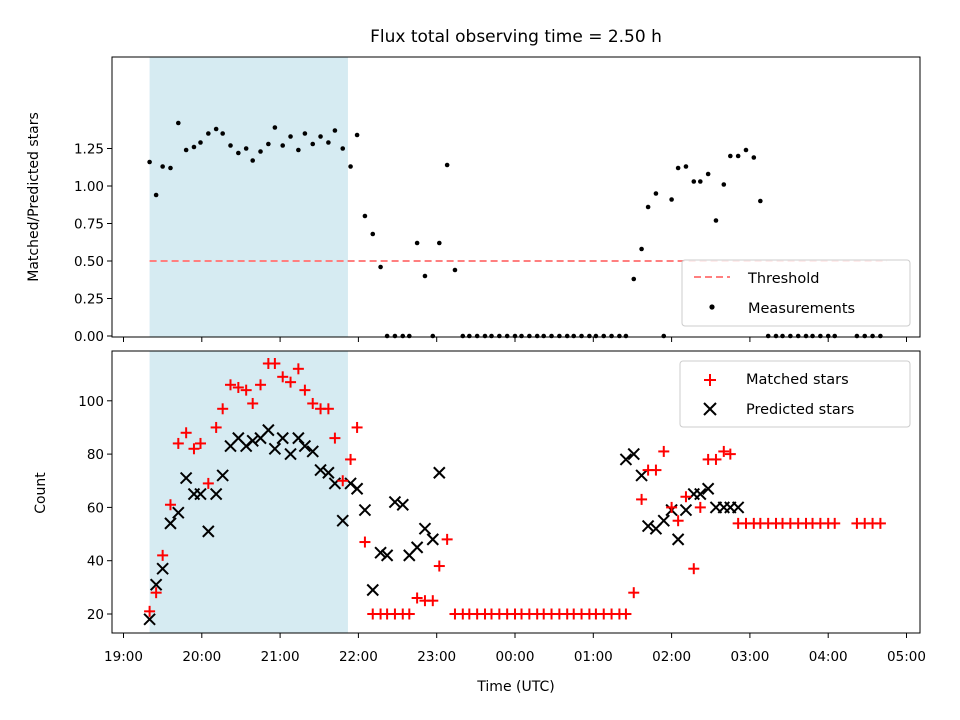 The image size is (960, 720). I want to click on x-tick-label: 20:00, so click(201, 657).